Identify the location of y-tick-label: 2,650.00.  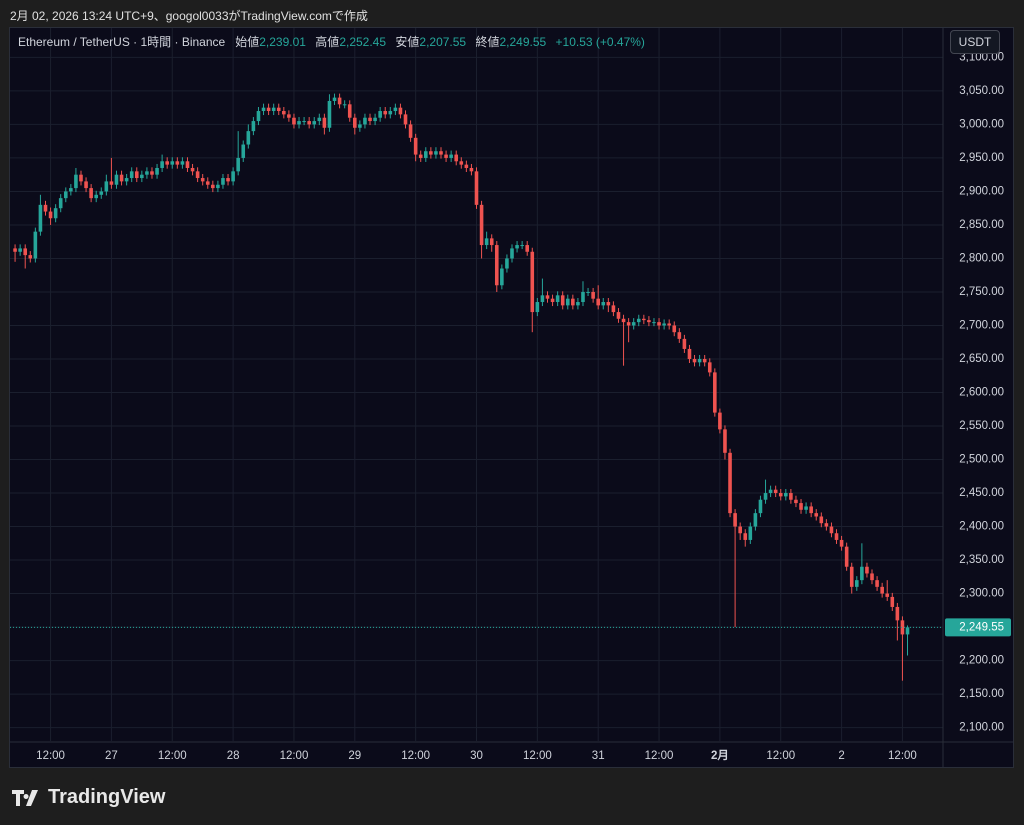
(981, 359).